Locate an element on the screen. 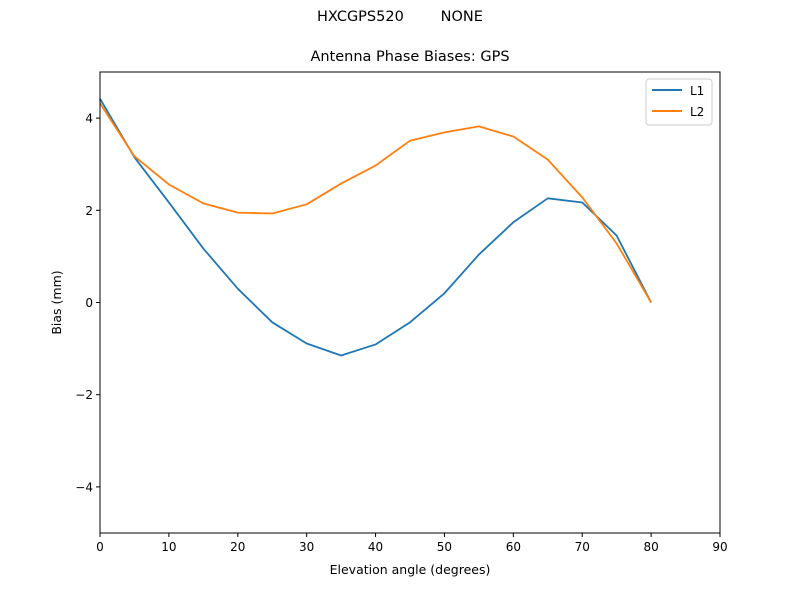  y-tick-label: 0 is located at coordinates (89, 303).